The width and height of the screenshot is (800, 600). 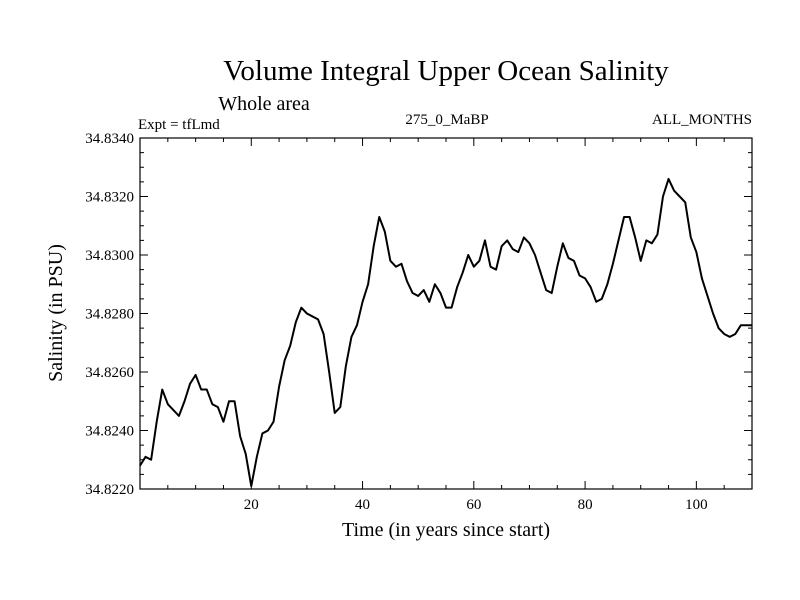 I want to click on y-tick-label: 34.8240, so click(x=109, y=432).